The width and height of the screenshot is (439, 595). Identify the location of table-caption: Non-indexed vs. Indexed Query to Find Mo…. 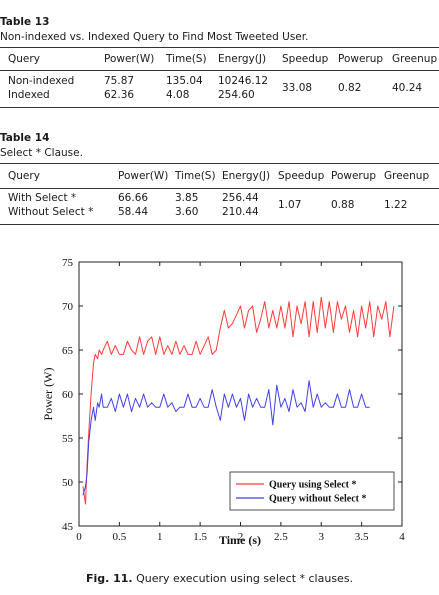
(154, 37).